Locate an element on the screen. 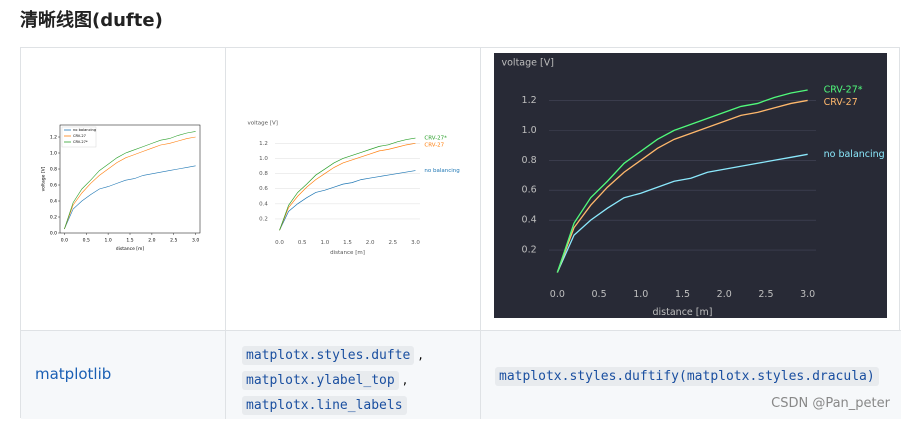 Image resolution: width=904 pixels, height=422 pixels. code: matplotx.ylabel_top is located at coordinates (320, 380).